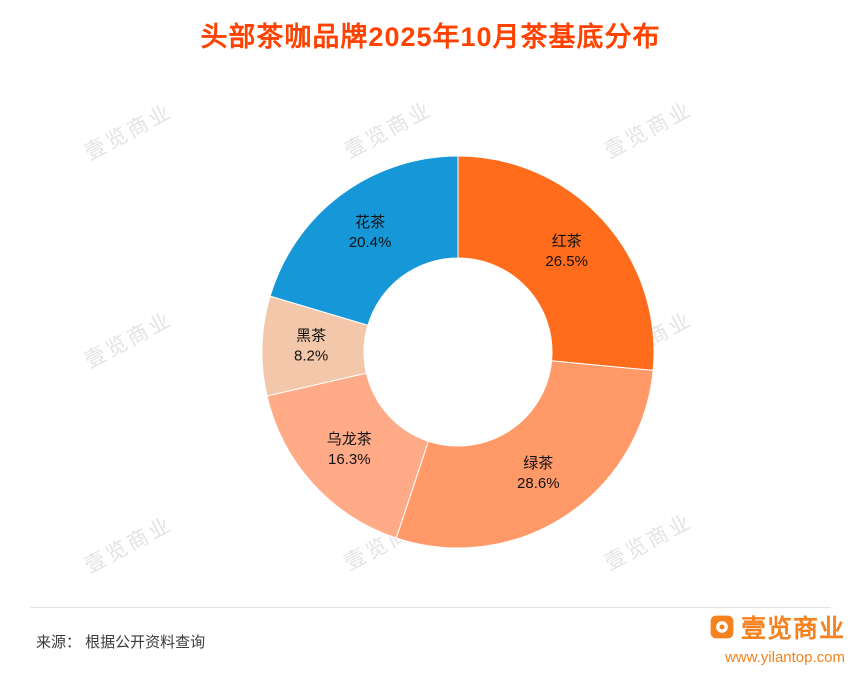  I want to click on chart-title: 头部茶咖品牌2025年10月茶基底分布, so click(430, 37).